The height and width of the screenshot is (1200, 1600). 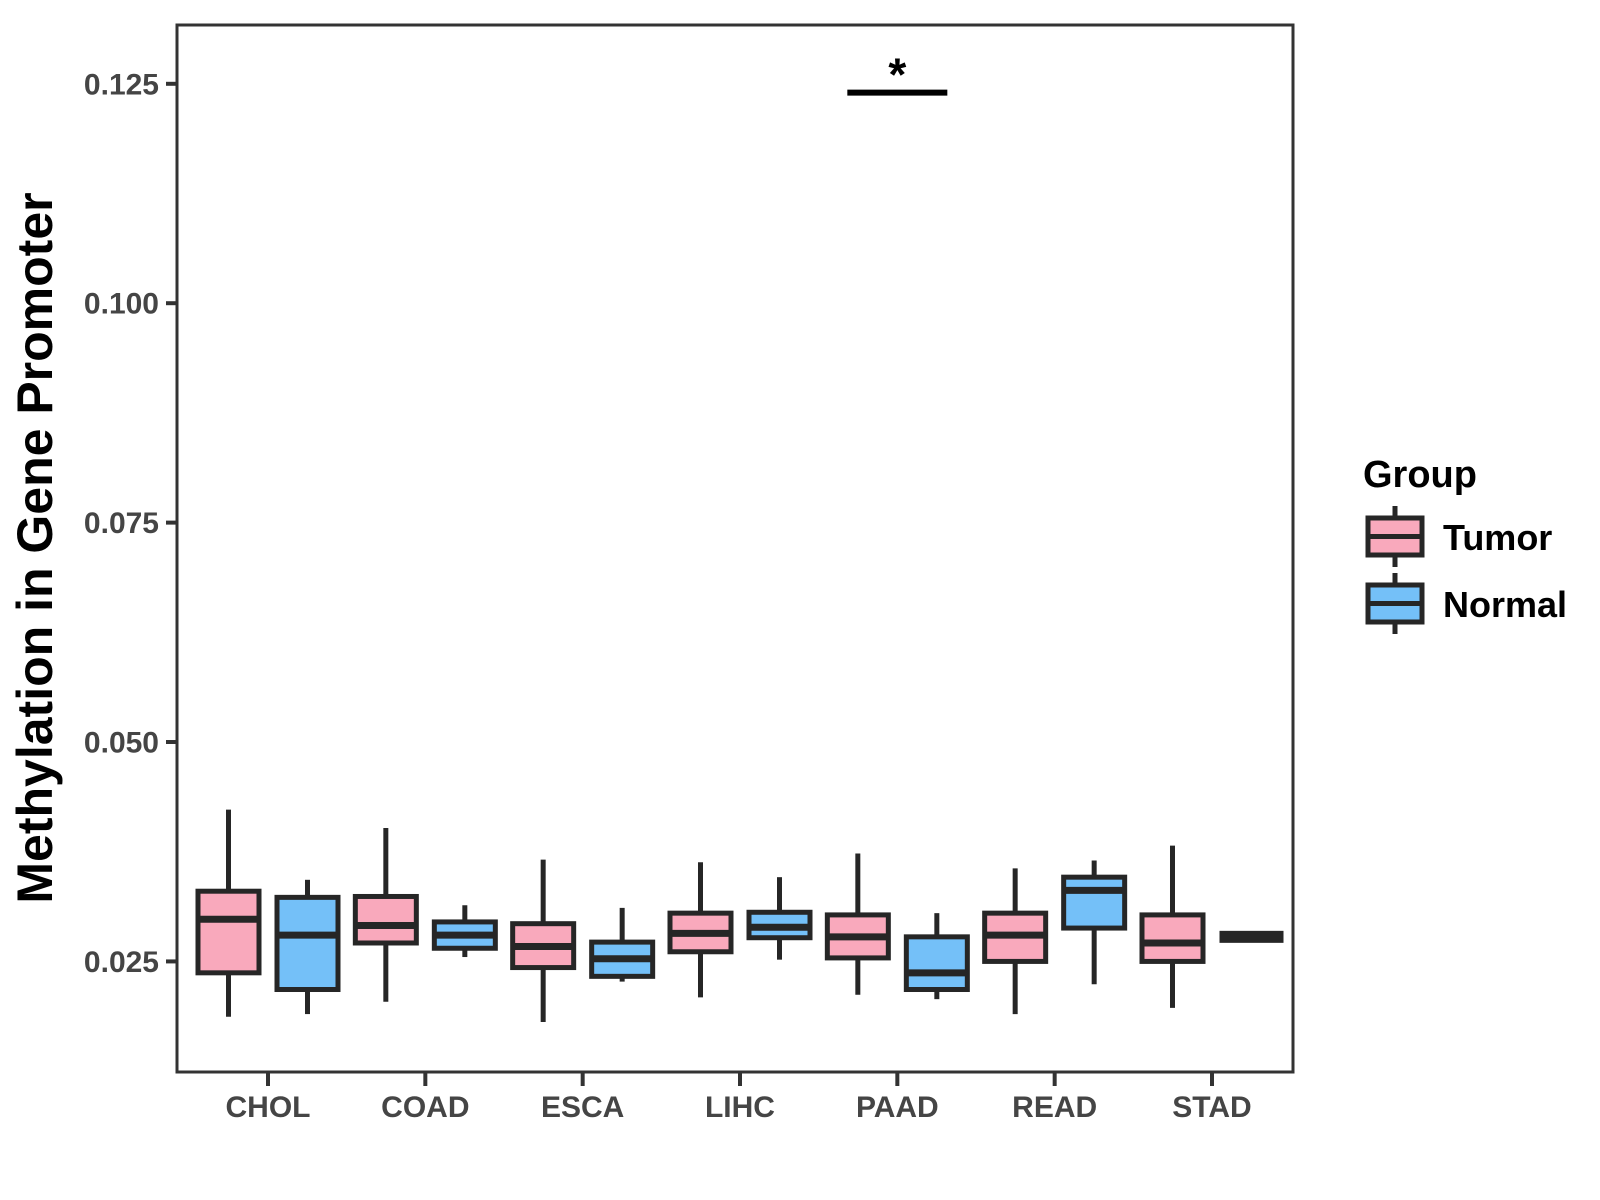 I want to click on box-LIHC-Normal, so click(x=779, y=918).